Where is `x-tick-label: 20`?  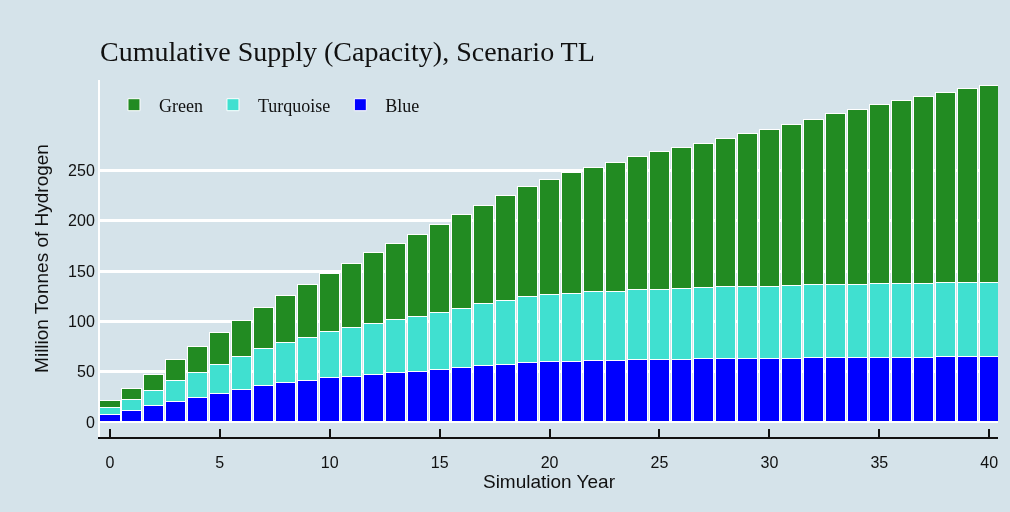
x-tick-label: 20 is located at coordinates (549, 463).